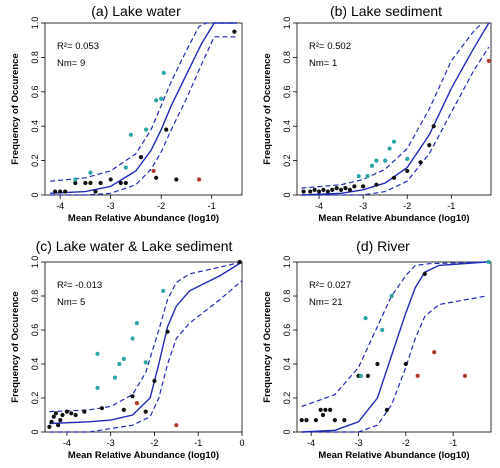 The height and width of the screenshot is (468, 500). What do you see at coordinates (386, 11) in the screenshot?
I see `panel-title: (b) Lake sediment` at bounding box center [386, 11].